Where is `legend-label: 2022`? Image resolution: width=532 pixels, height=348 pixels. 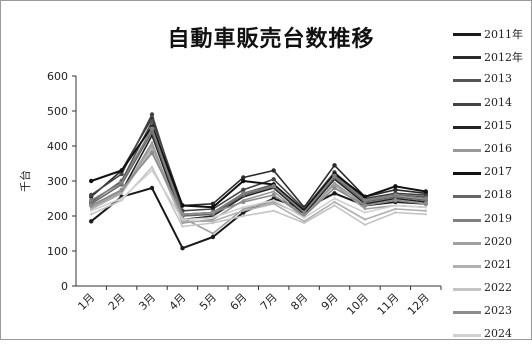
legend-label: 2022 is located at coordinates (498, 288).